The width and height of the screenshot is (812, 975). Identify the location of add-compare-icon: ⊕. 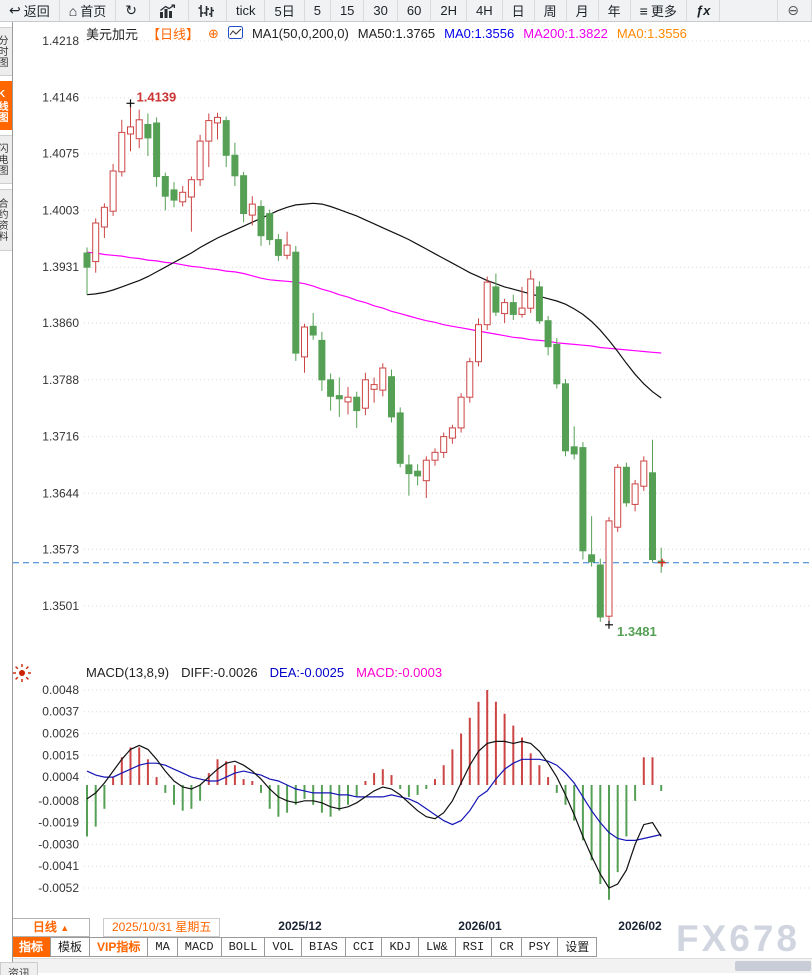
(213, 33).